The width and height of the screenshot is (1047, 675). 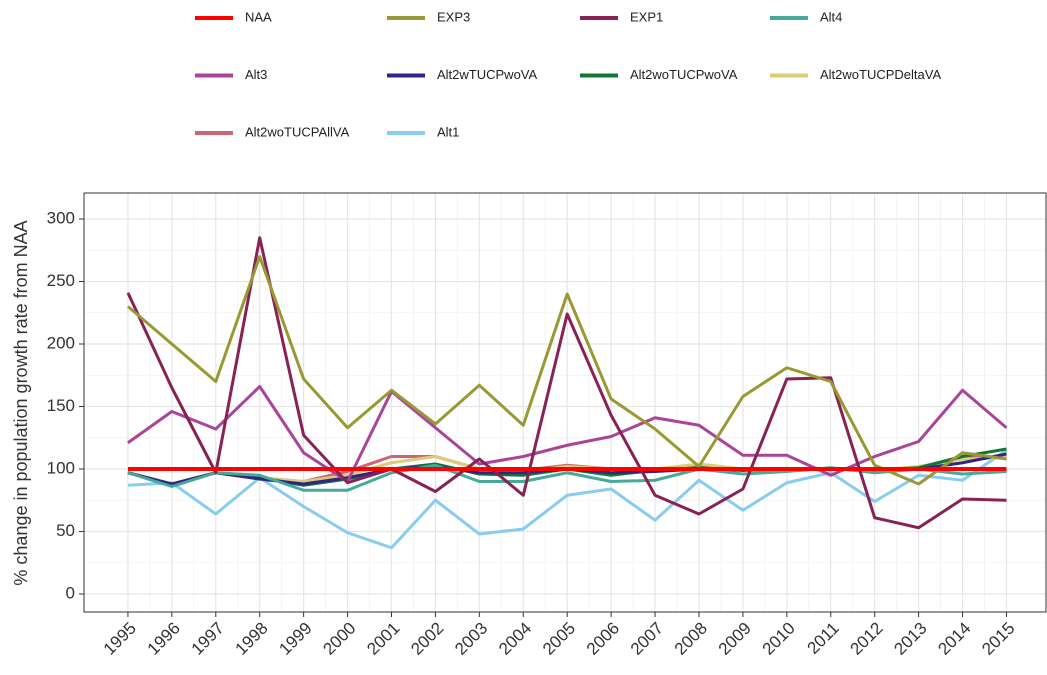 I want to click on x-tick-label: 1995, so click(x=120, y=639).